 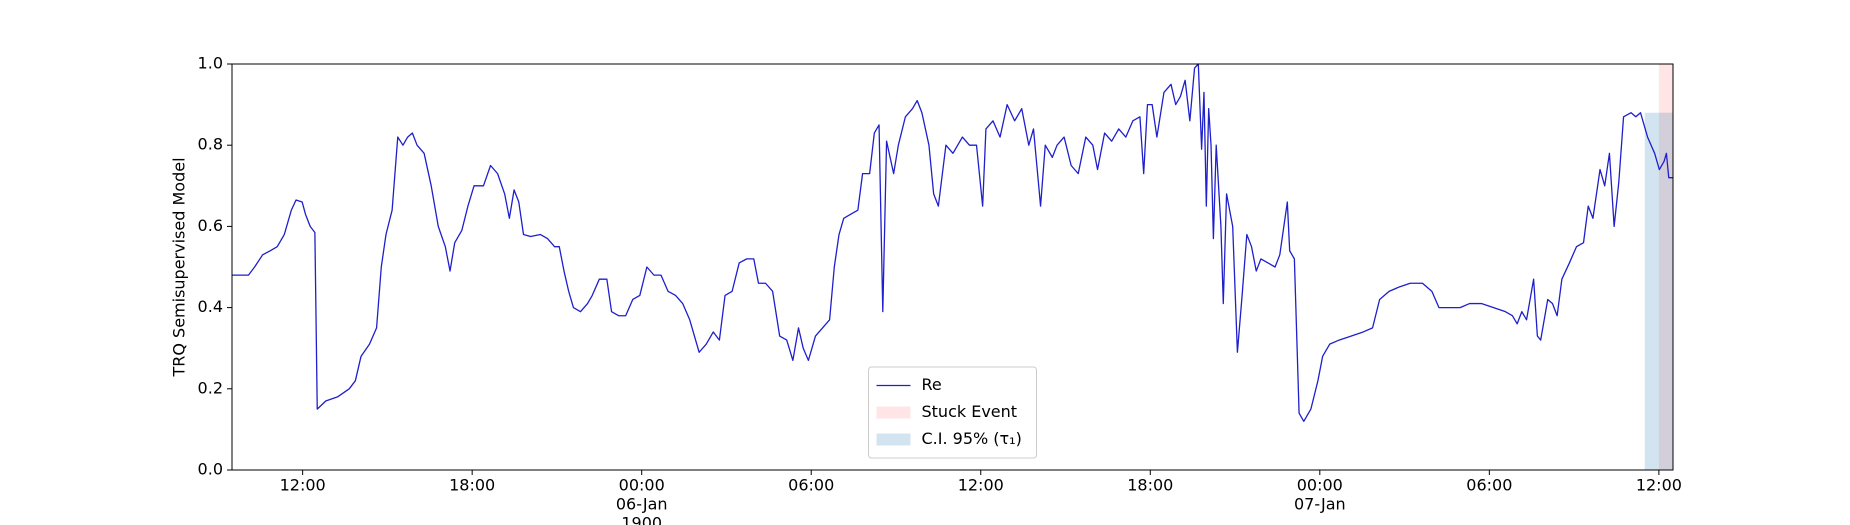 What do you see at coordinates (210, 225) in the screenshot?
I see `y-tick-label: 0.6` at bounding box center [210, 225].